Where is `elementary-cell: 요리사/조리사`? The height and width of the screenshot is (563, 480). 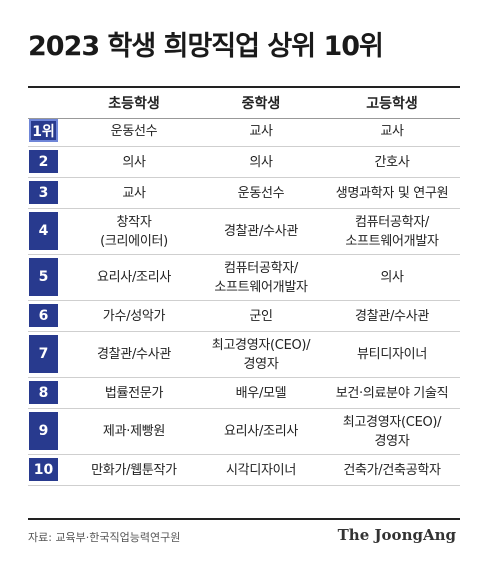
elementary-cell: 요리사/조리사 is located at coordinates (134, 277).